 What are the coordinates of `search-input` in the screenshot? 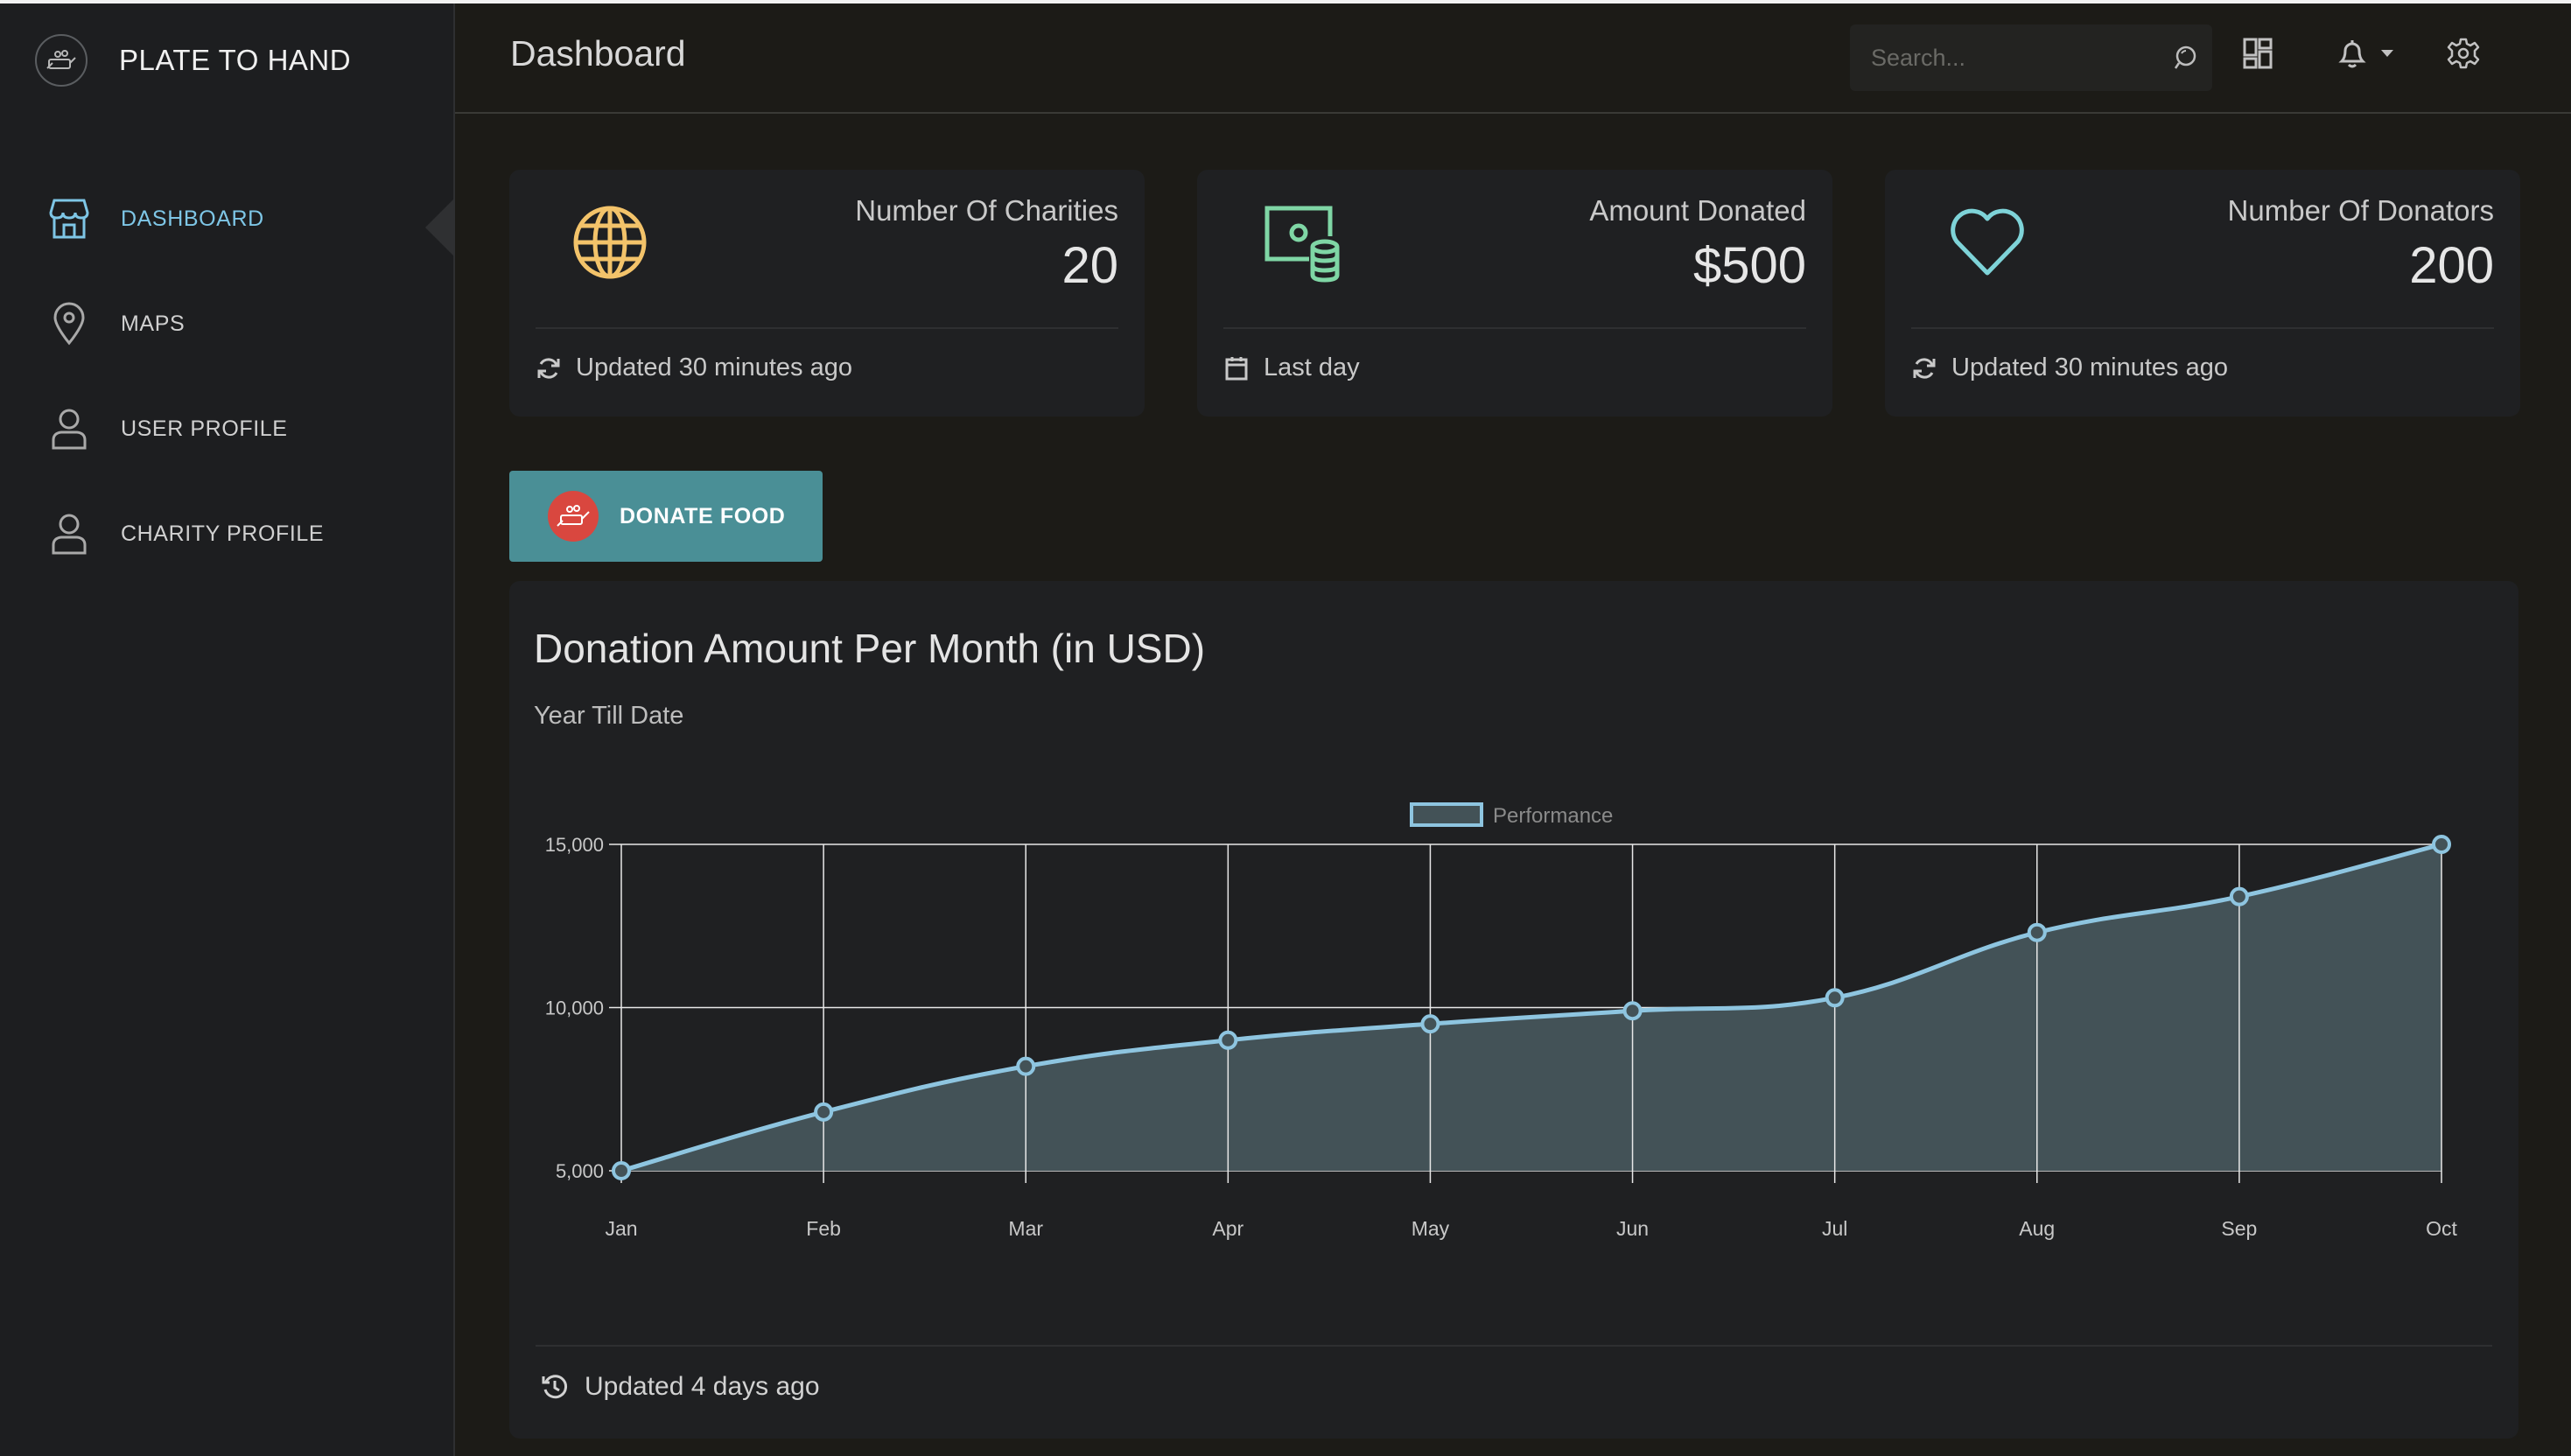 It's located at (2015, 58).